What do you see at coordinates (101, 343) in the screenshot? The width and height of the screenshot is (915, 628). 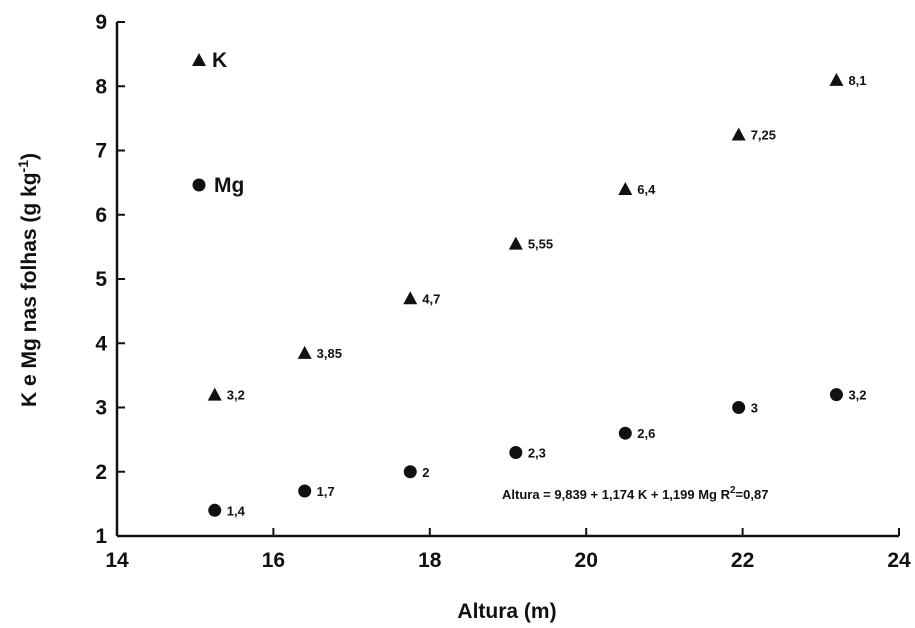 I see `y-tick-label: 4` at bounding box center [101, 343].